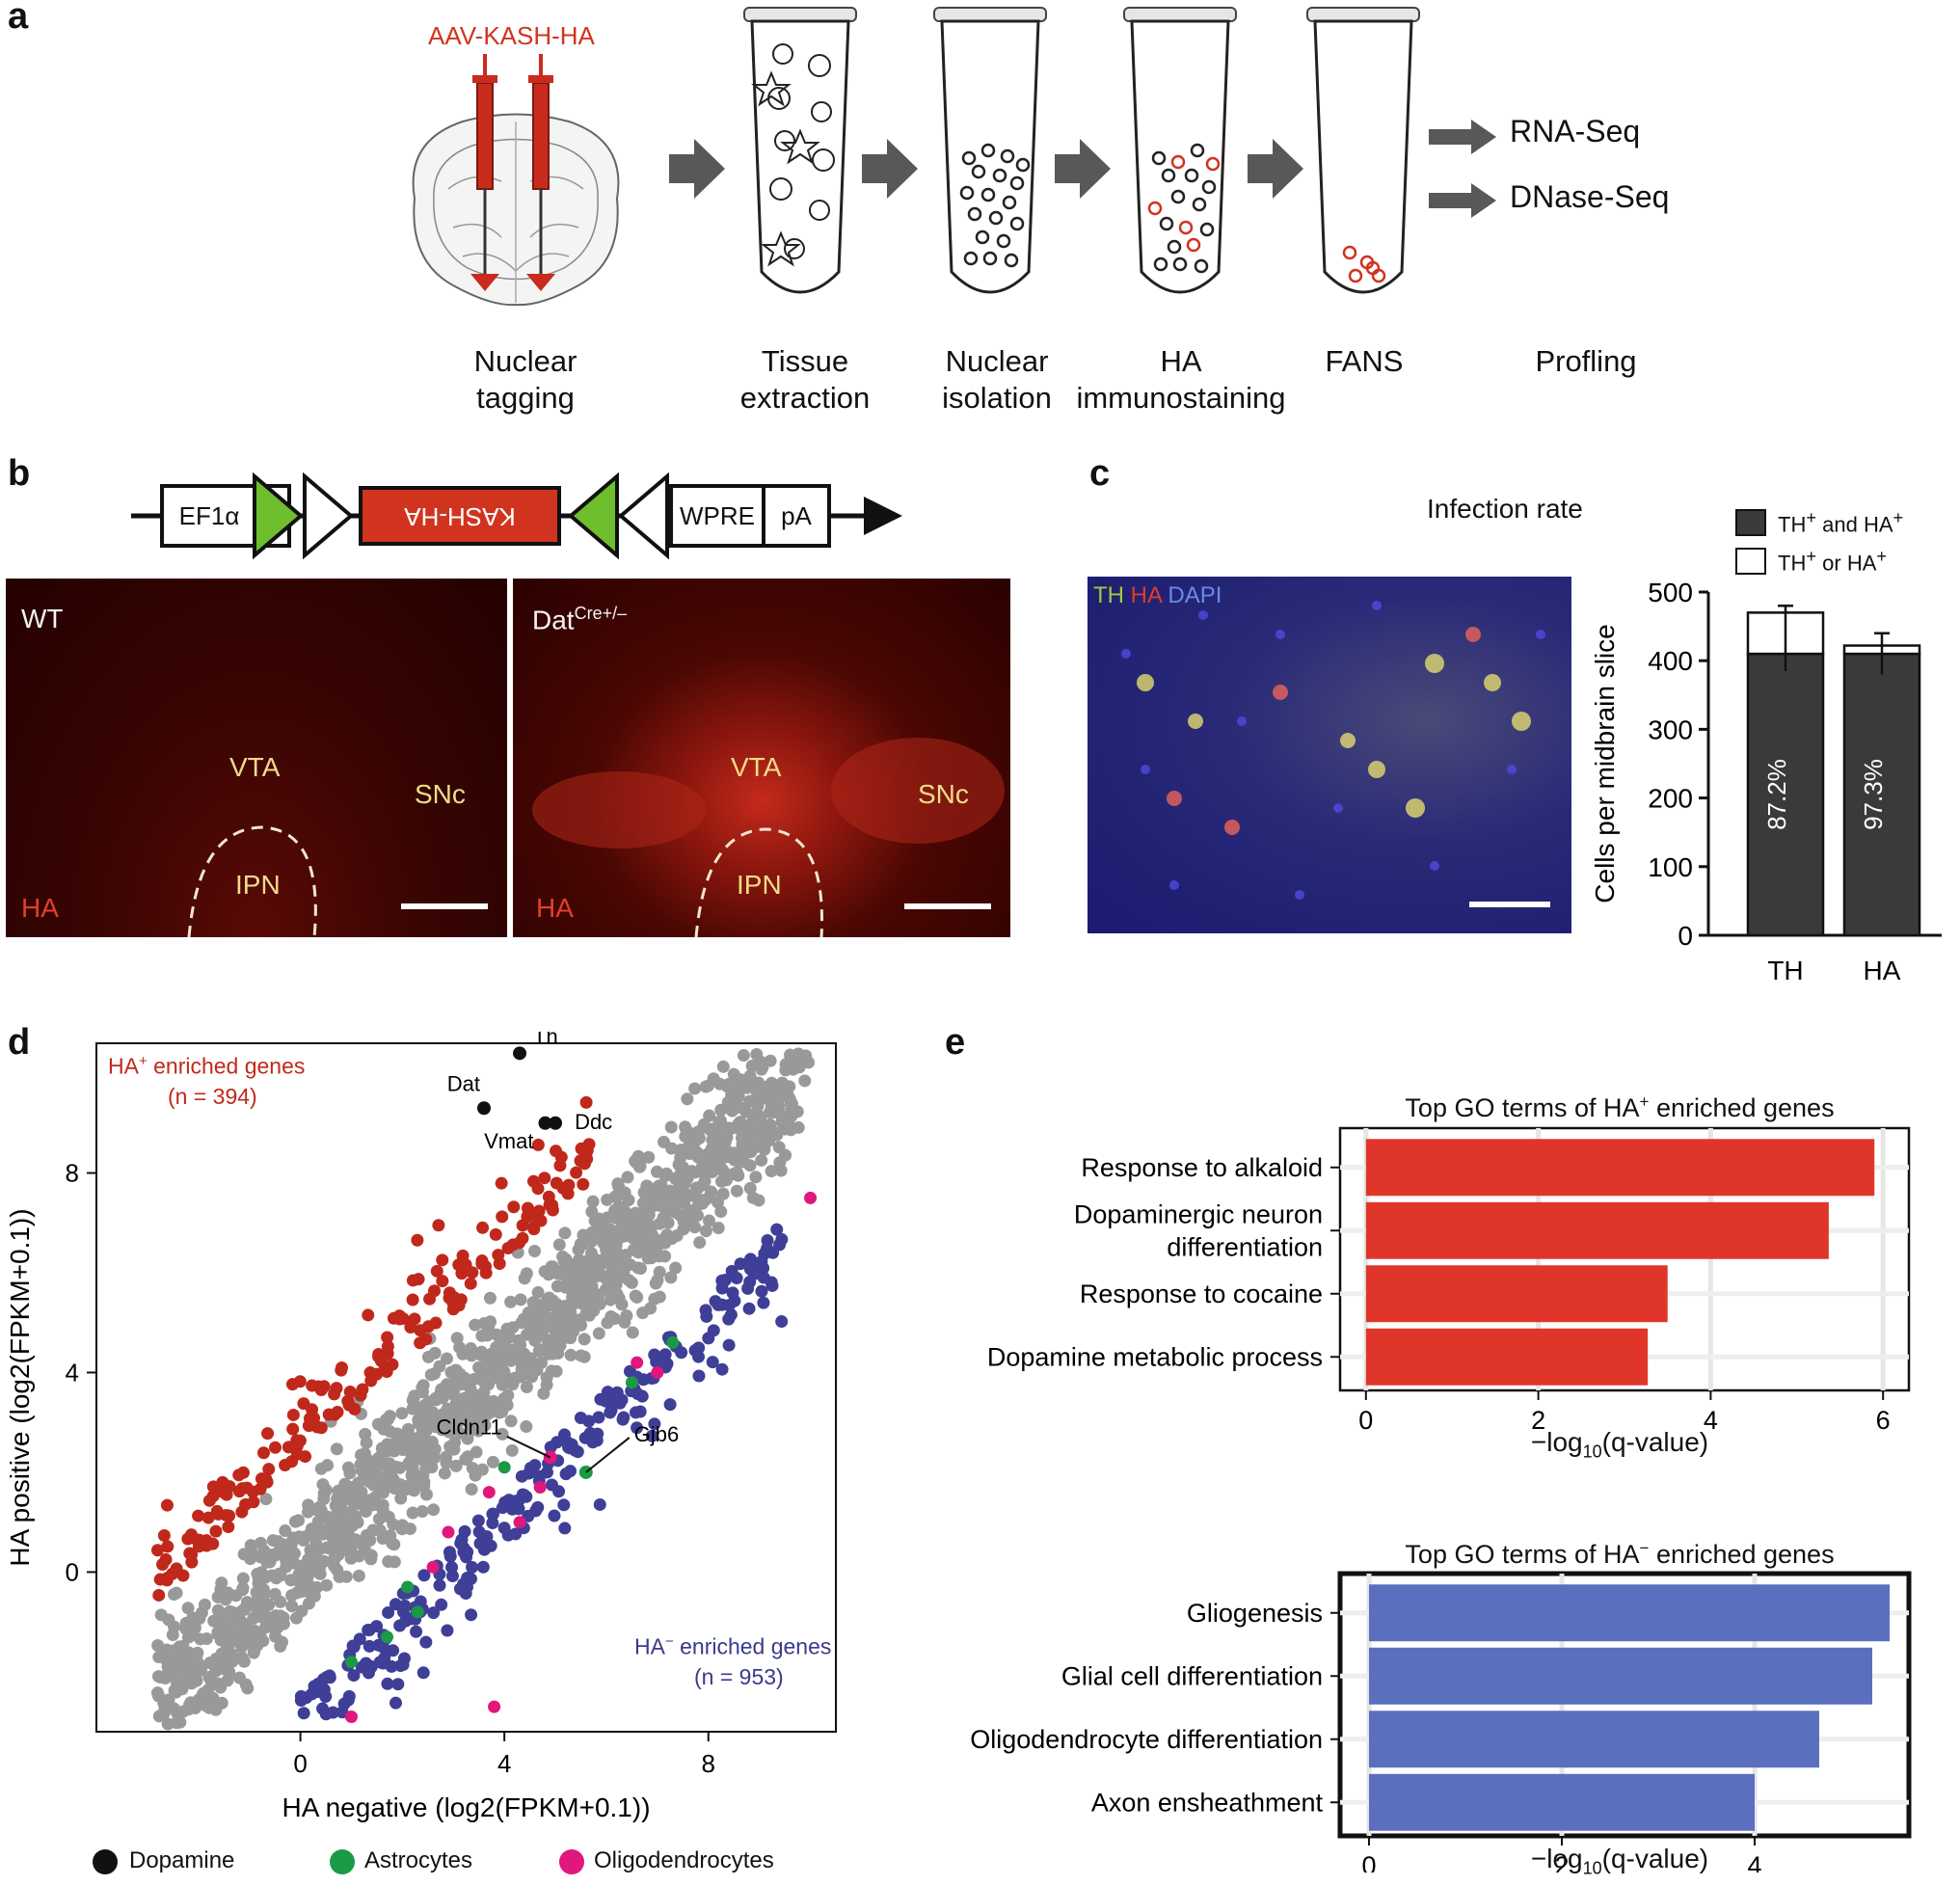  I want to click on xlabel-sub: 10, so click(1592, 1451).